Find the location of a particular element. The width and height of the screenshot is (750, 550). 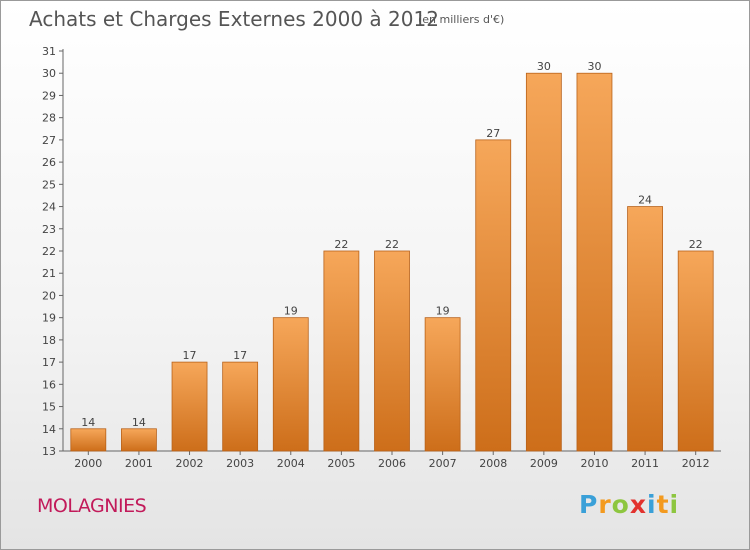

y-tick-label: 24 is located at coordinates (49, 207).